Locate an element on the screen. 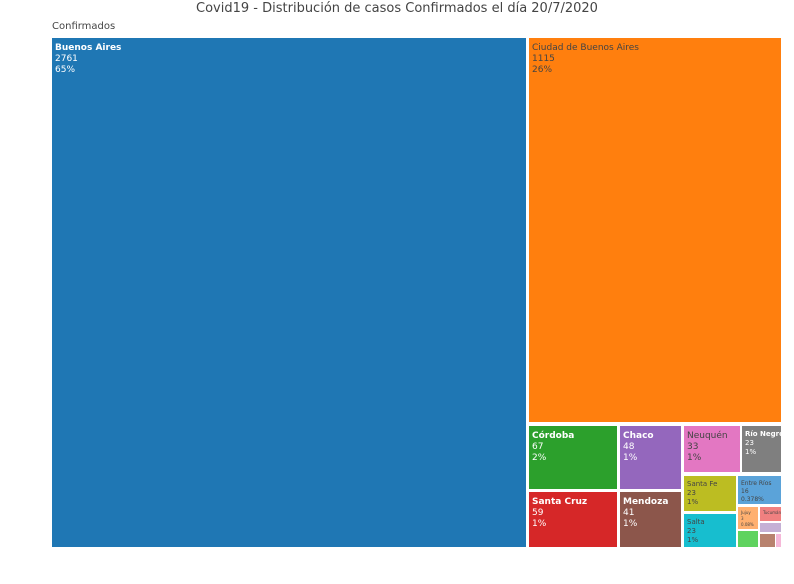  treemap-tile-percent: 0.378% is located at coordinates (752, 499).